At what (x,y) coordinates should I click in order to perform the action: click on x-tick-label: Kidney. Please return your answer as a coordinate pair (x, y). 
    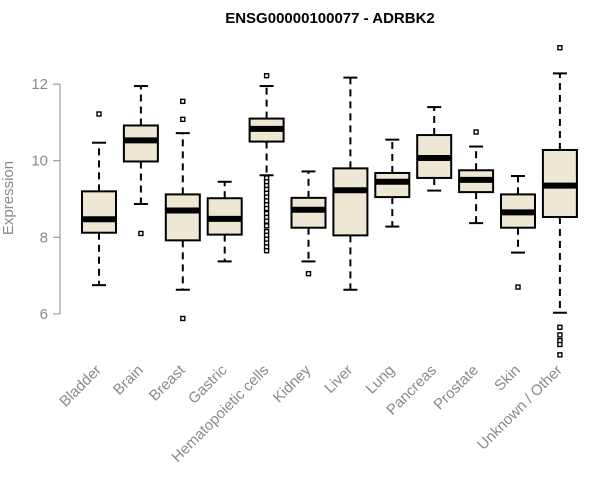
    Looking at the image, I should click on (292, 383).